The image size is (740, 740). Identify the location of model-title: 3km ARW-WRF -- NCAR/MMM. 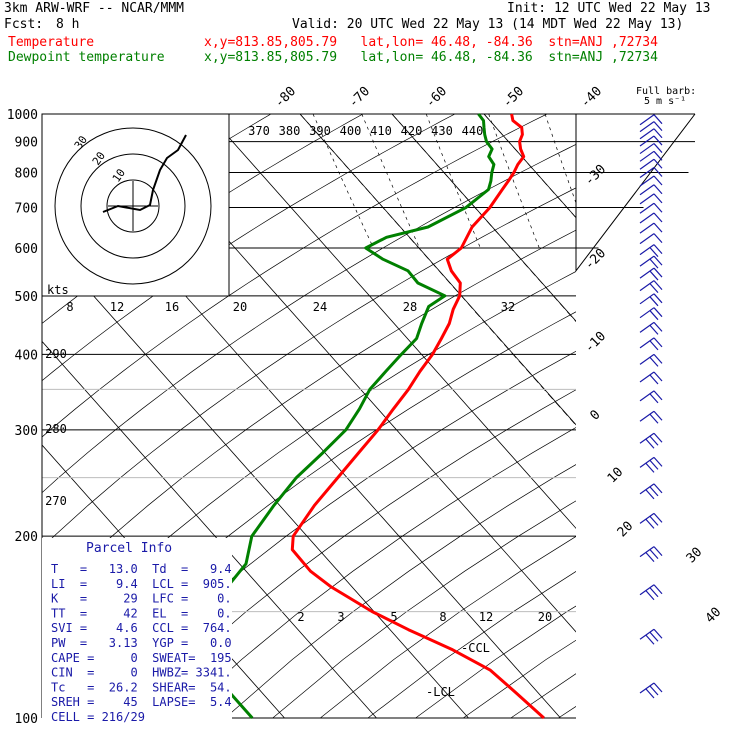
(94, 8).